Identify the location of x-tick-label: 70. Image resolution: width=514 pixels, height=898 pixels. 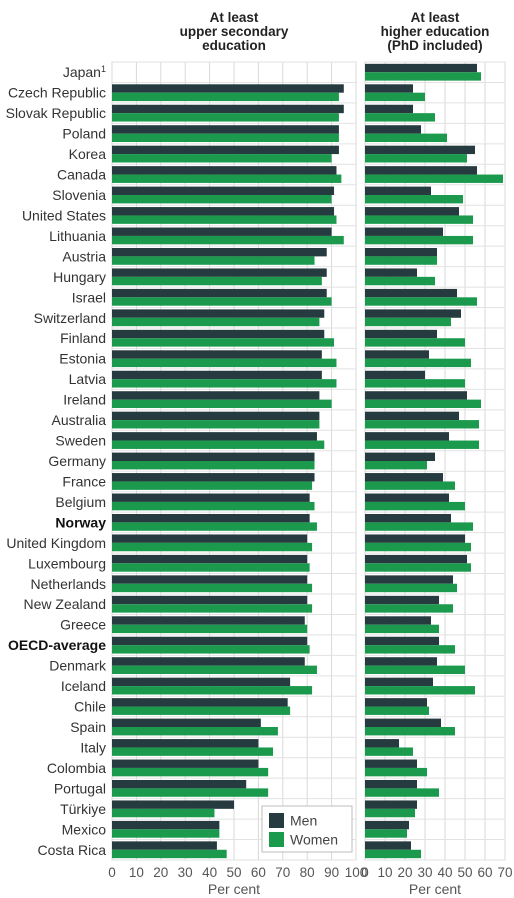
(282, 872).